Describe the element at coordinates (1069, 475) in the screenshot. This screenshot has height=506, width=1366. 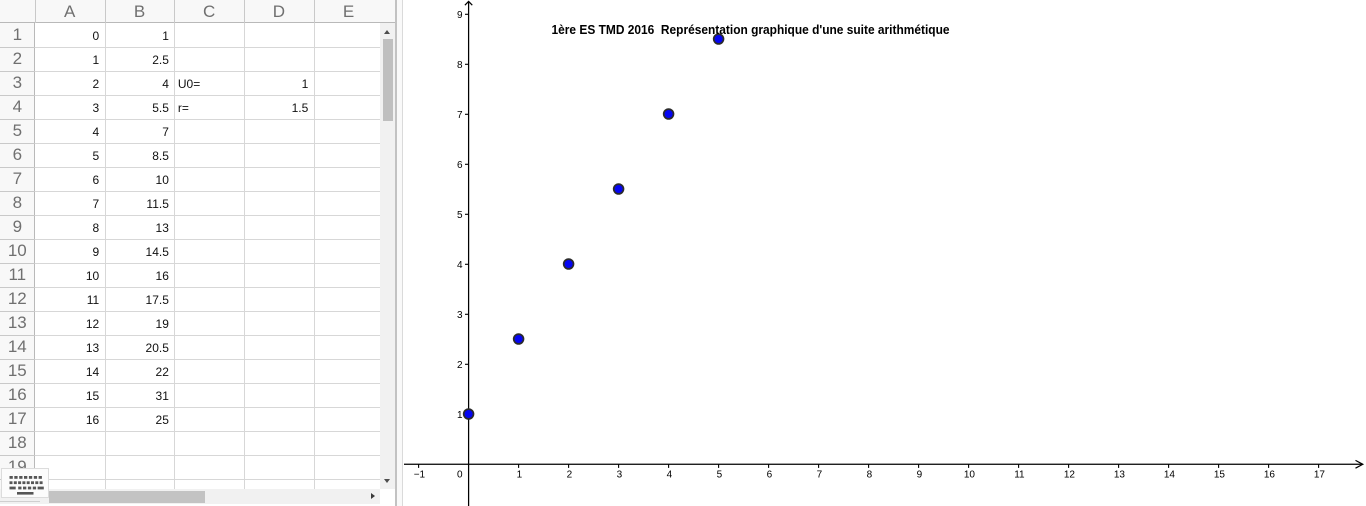
I see `svg-text: 12` at that location.